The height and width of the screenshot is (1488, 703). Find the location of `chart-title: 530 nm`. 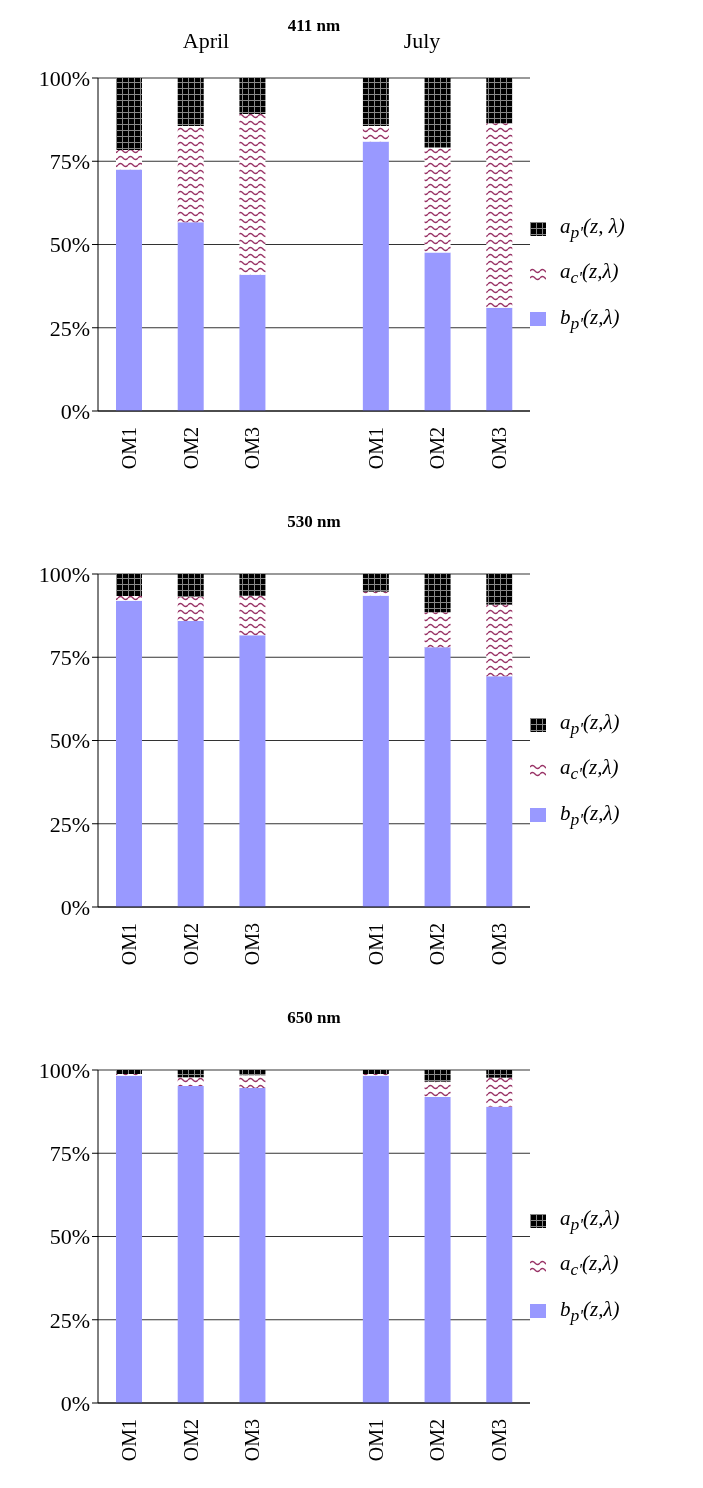

chart-title: 530 nm is located at coordinates (314, 522).